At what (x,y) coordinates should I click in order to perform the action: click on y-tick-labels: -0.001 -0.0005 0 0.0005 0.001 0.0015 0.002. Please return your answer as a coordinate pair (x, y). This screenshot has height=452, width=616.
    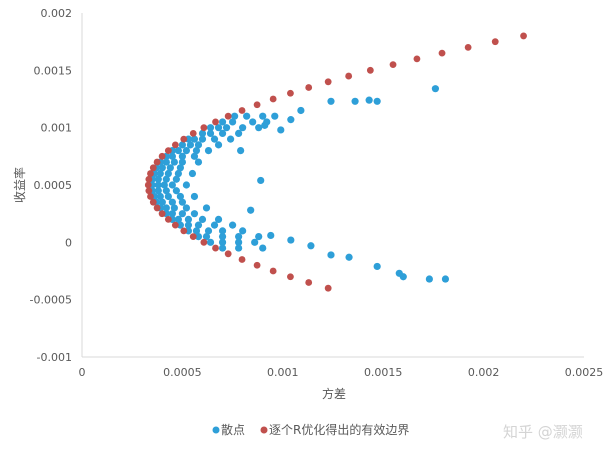
    Looking at the image, I should click on (51, 185).